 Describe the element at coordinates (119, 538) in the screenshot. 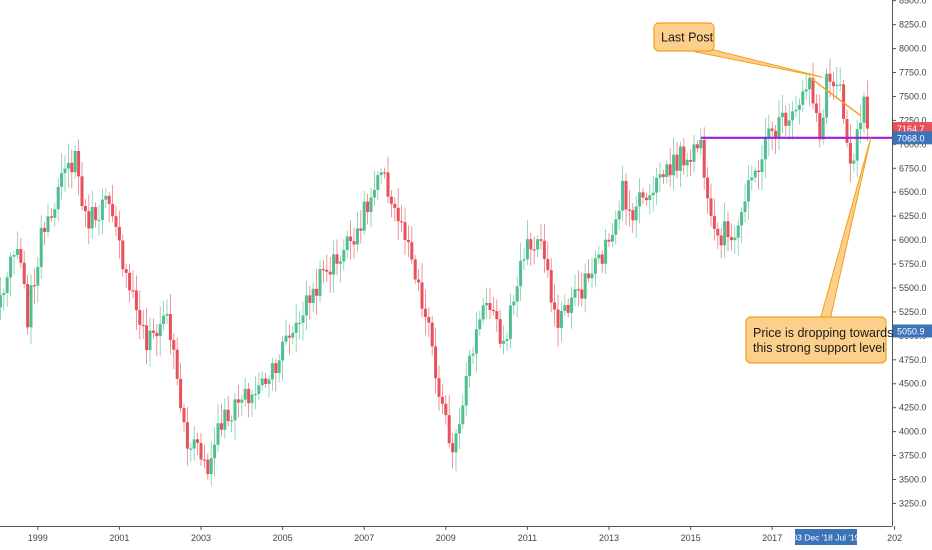

I see `time-tick-label: 2001` at that location.